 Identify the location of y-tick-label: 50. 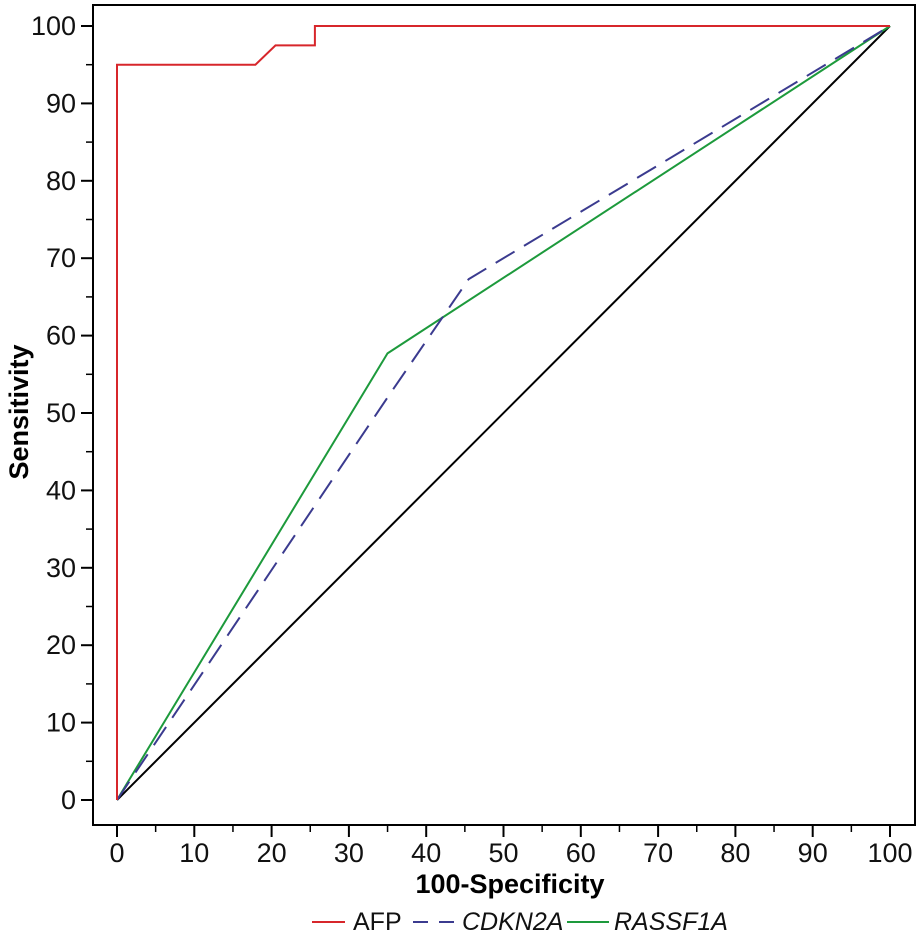
(61, 413).